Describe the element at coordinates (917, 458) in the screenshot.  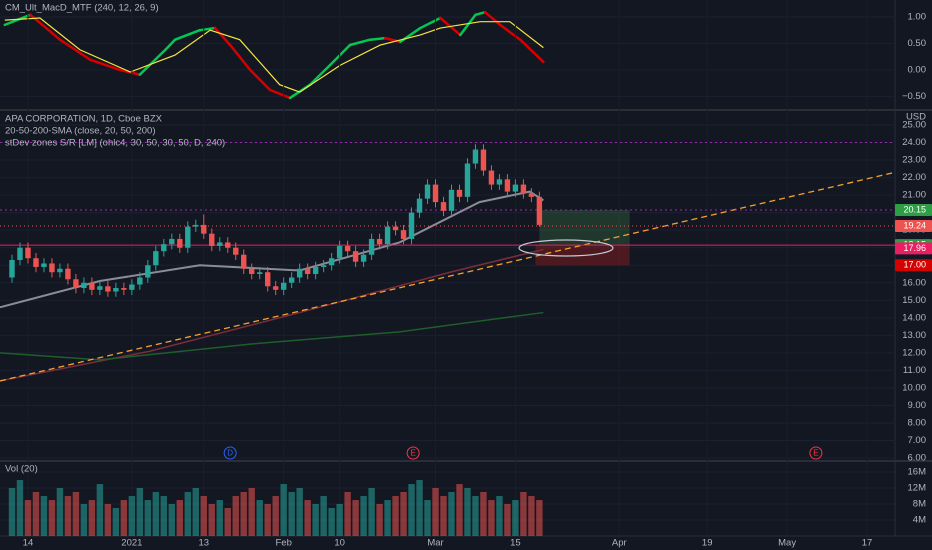
I see `y-tick-label: 6.00` at that location.